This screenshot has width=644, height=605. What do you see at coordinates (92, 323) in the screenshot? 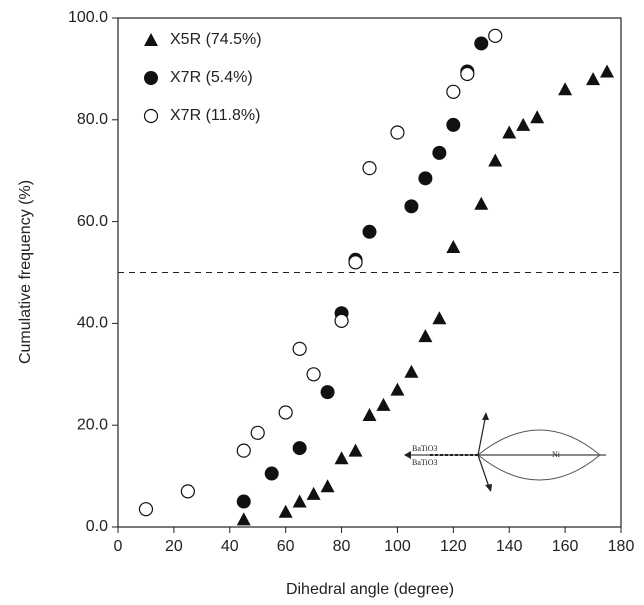
I see `y-tick-label: 40.0` at bounding box center [92, 323].